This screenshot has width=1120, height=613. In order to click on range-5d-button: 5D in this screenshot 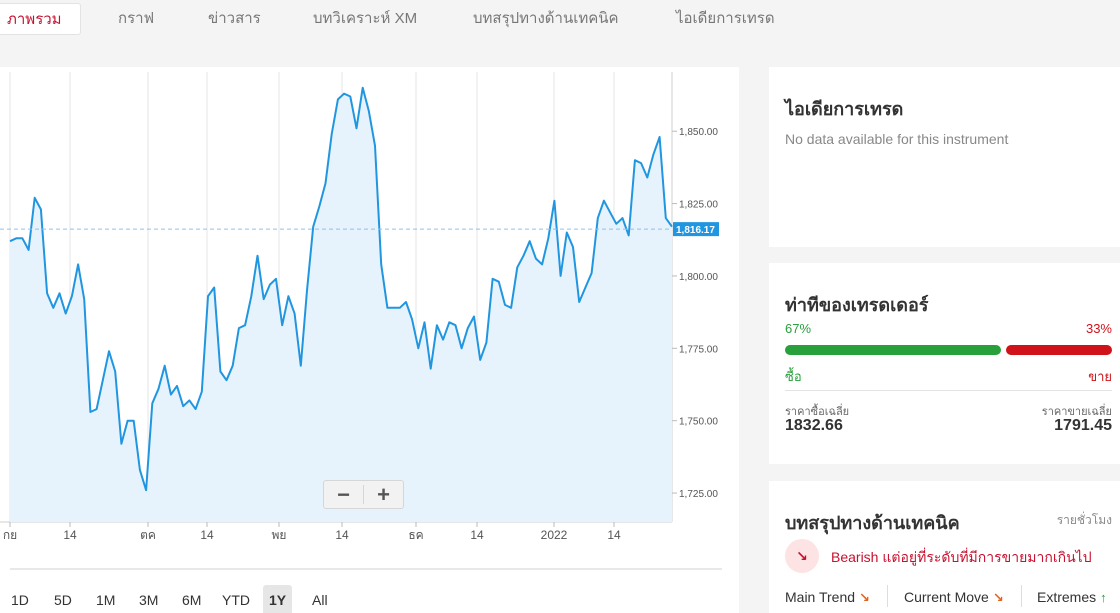, I will do `click(63, 600)`.